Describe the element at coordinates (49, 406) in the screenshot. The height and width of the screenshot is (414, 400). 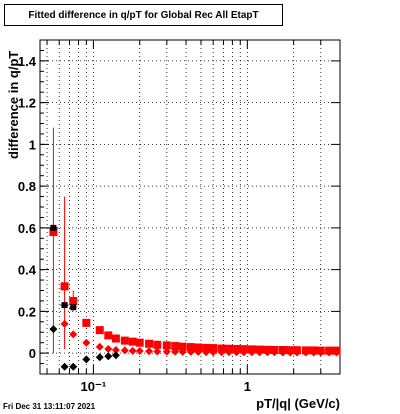
I see `timestamp: Fri Dec 31 13:11:07 2021` at that location.